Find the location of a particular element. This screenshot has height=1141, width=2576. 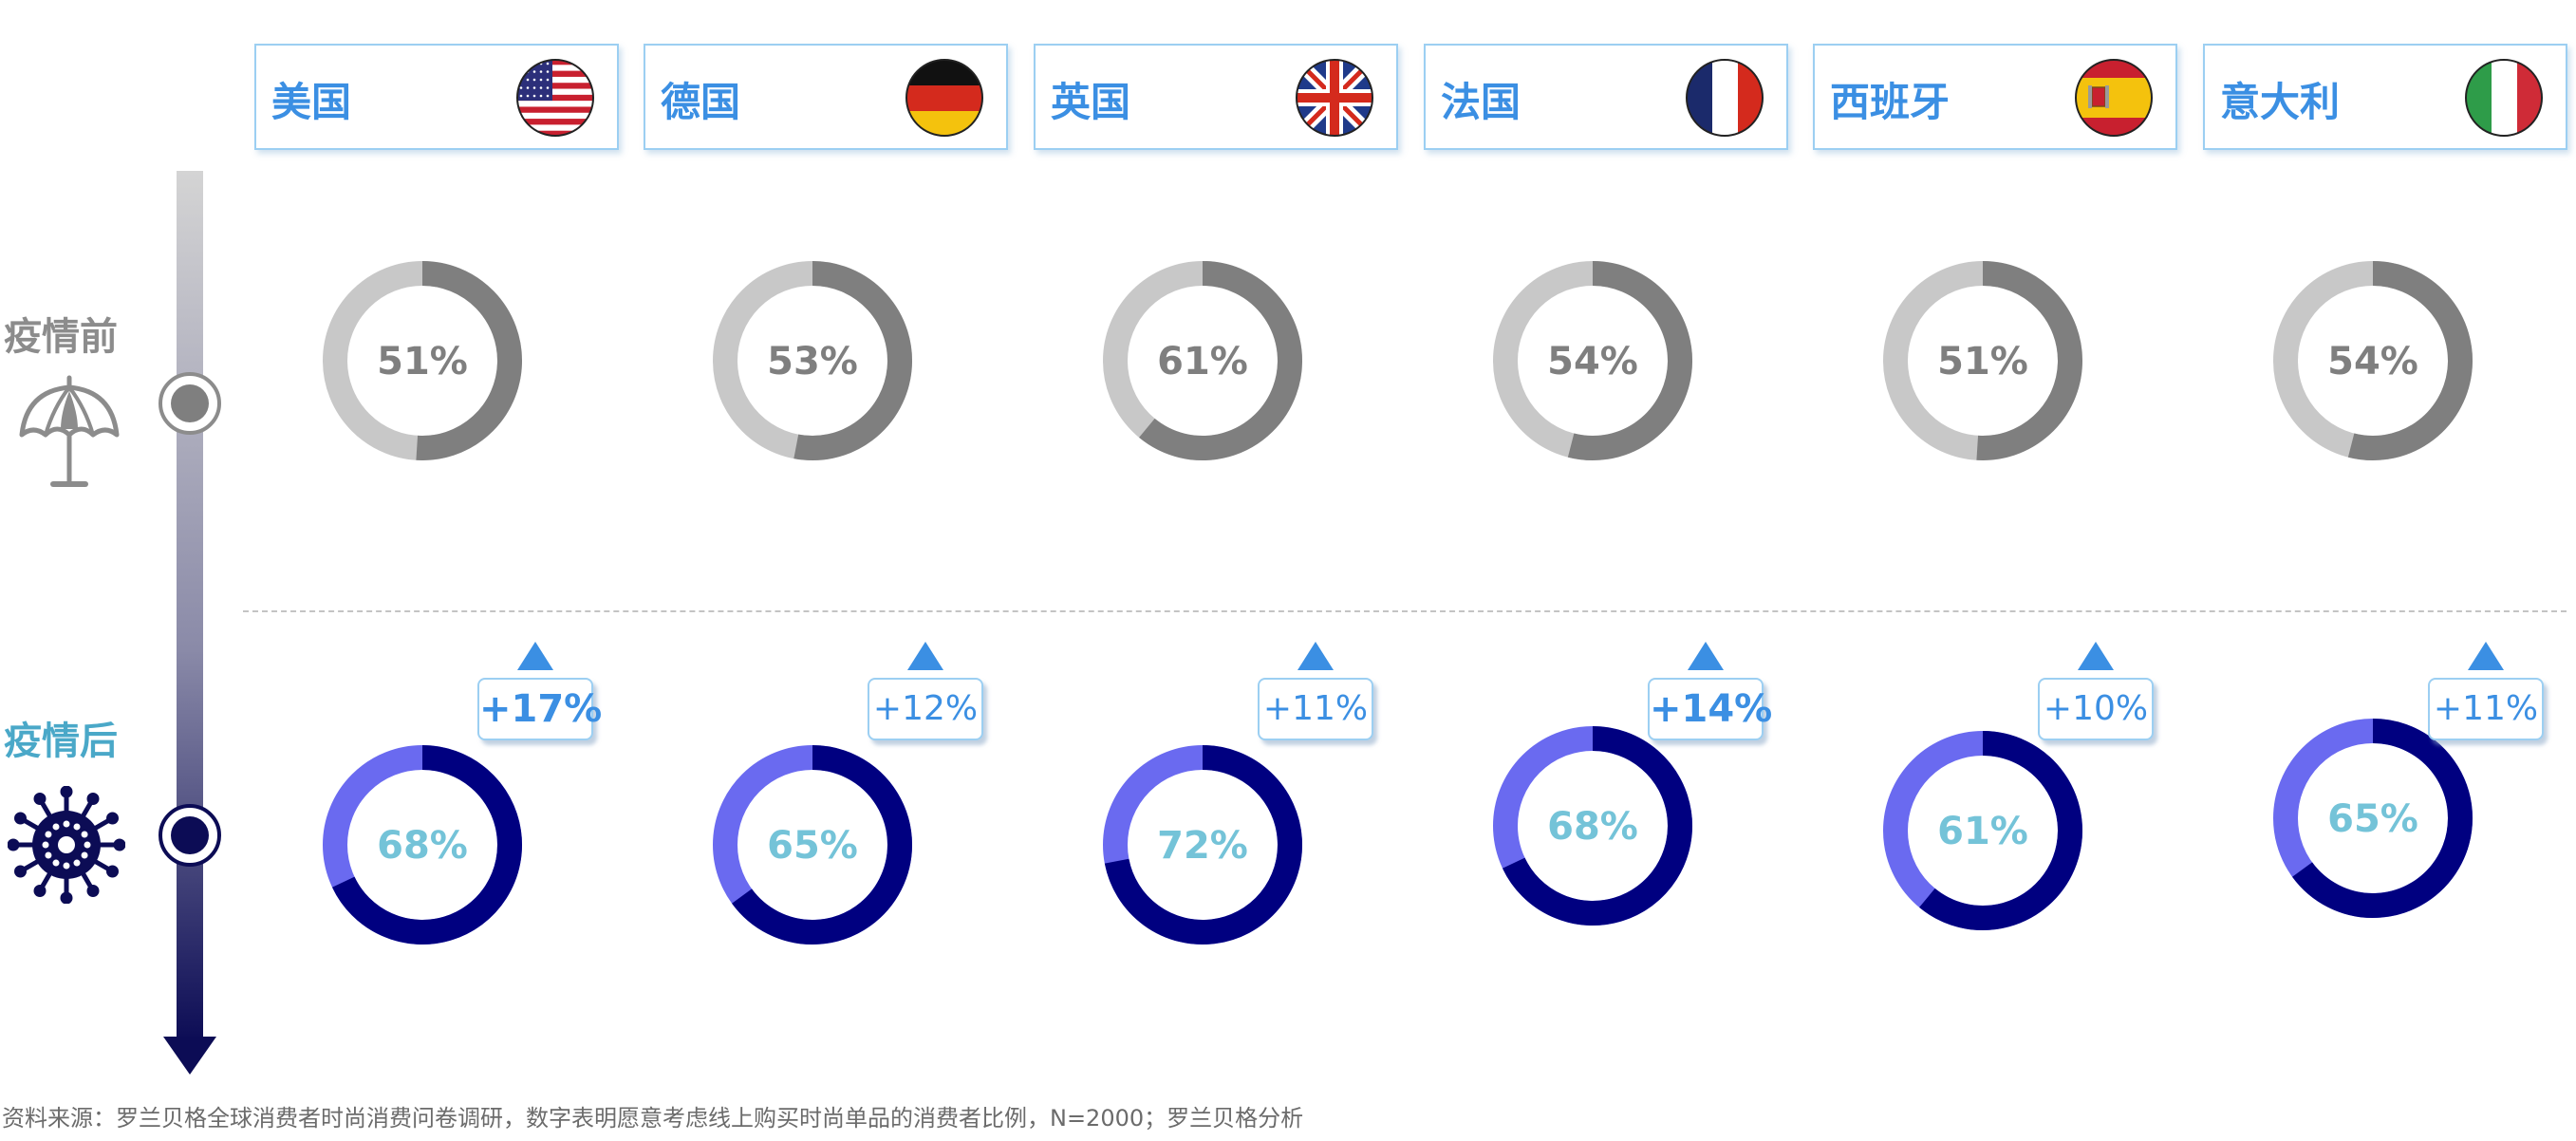

donut-after: 72% is located at coordinates (1202, 845).